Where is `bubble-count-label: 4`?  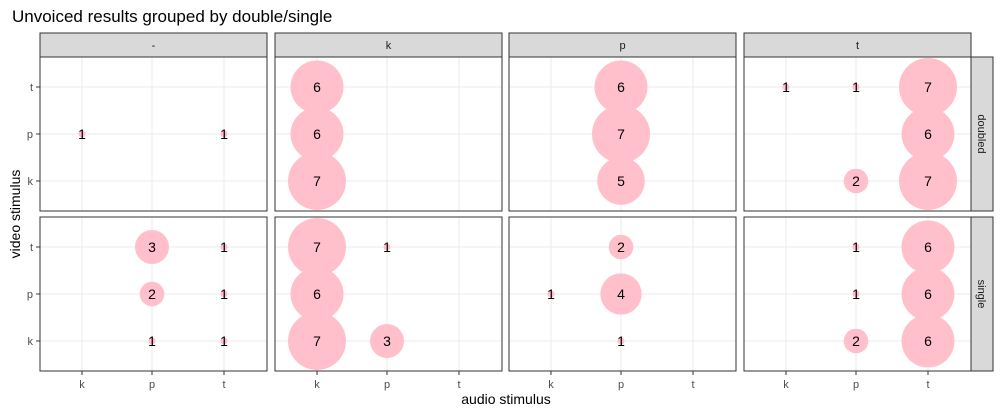 bubble-count-label: 4 is located at coordinates (621, 294).